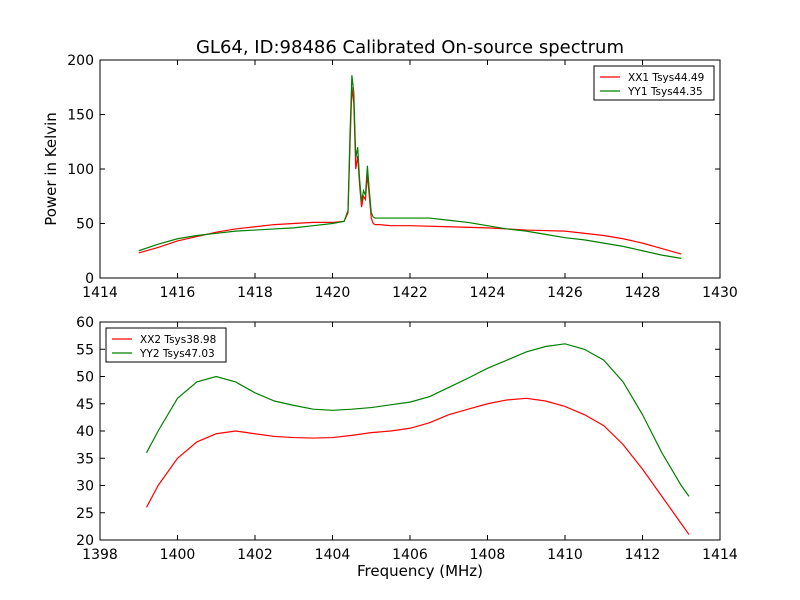 The width and height of the screenshot is (800, 600). Describe the element at coordinates (665, 92) in the screenshot. I see `legend-label: YY1 Tsys44.35` at that location.